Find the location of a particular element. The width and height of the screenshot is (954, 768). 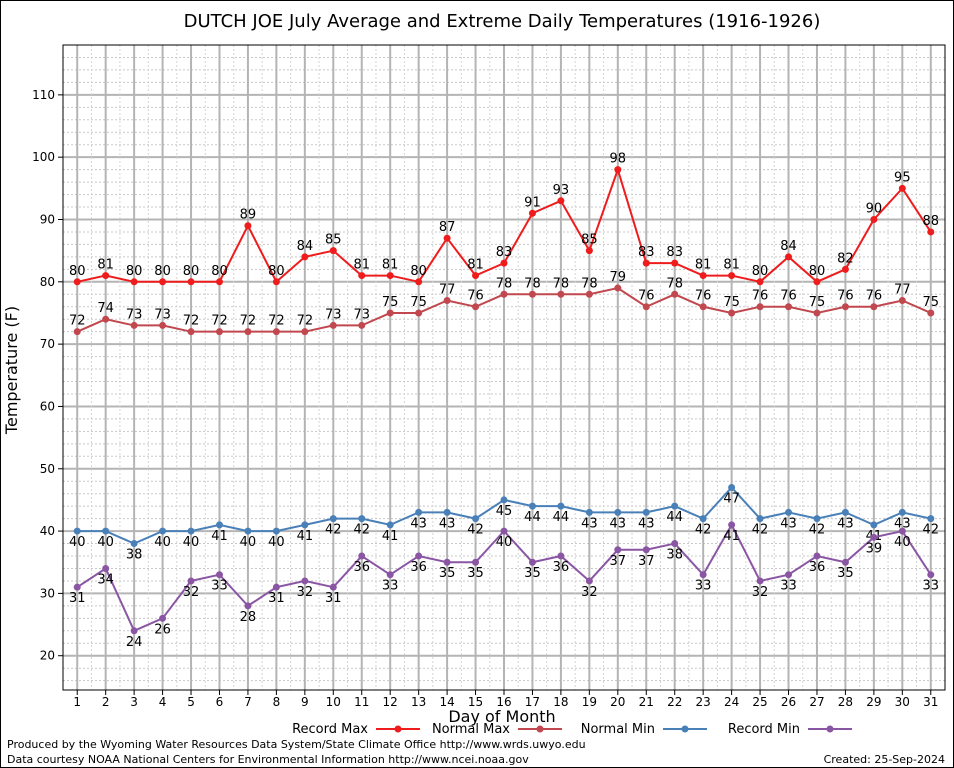

x-tick-label: 29 is located at coordinates (873, 702).